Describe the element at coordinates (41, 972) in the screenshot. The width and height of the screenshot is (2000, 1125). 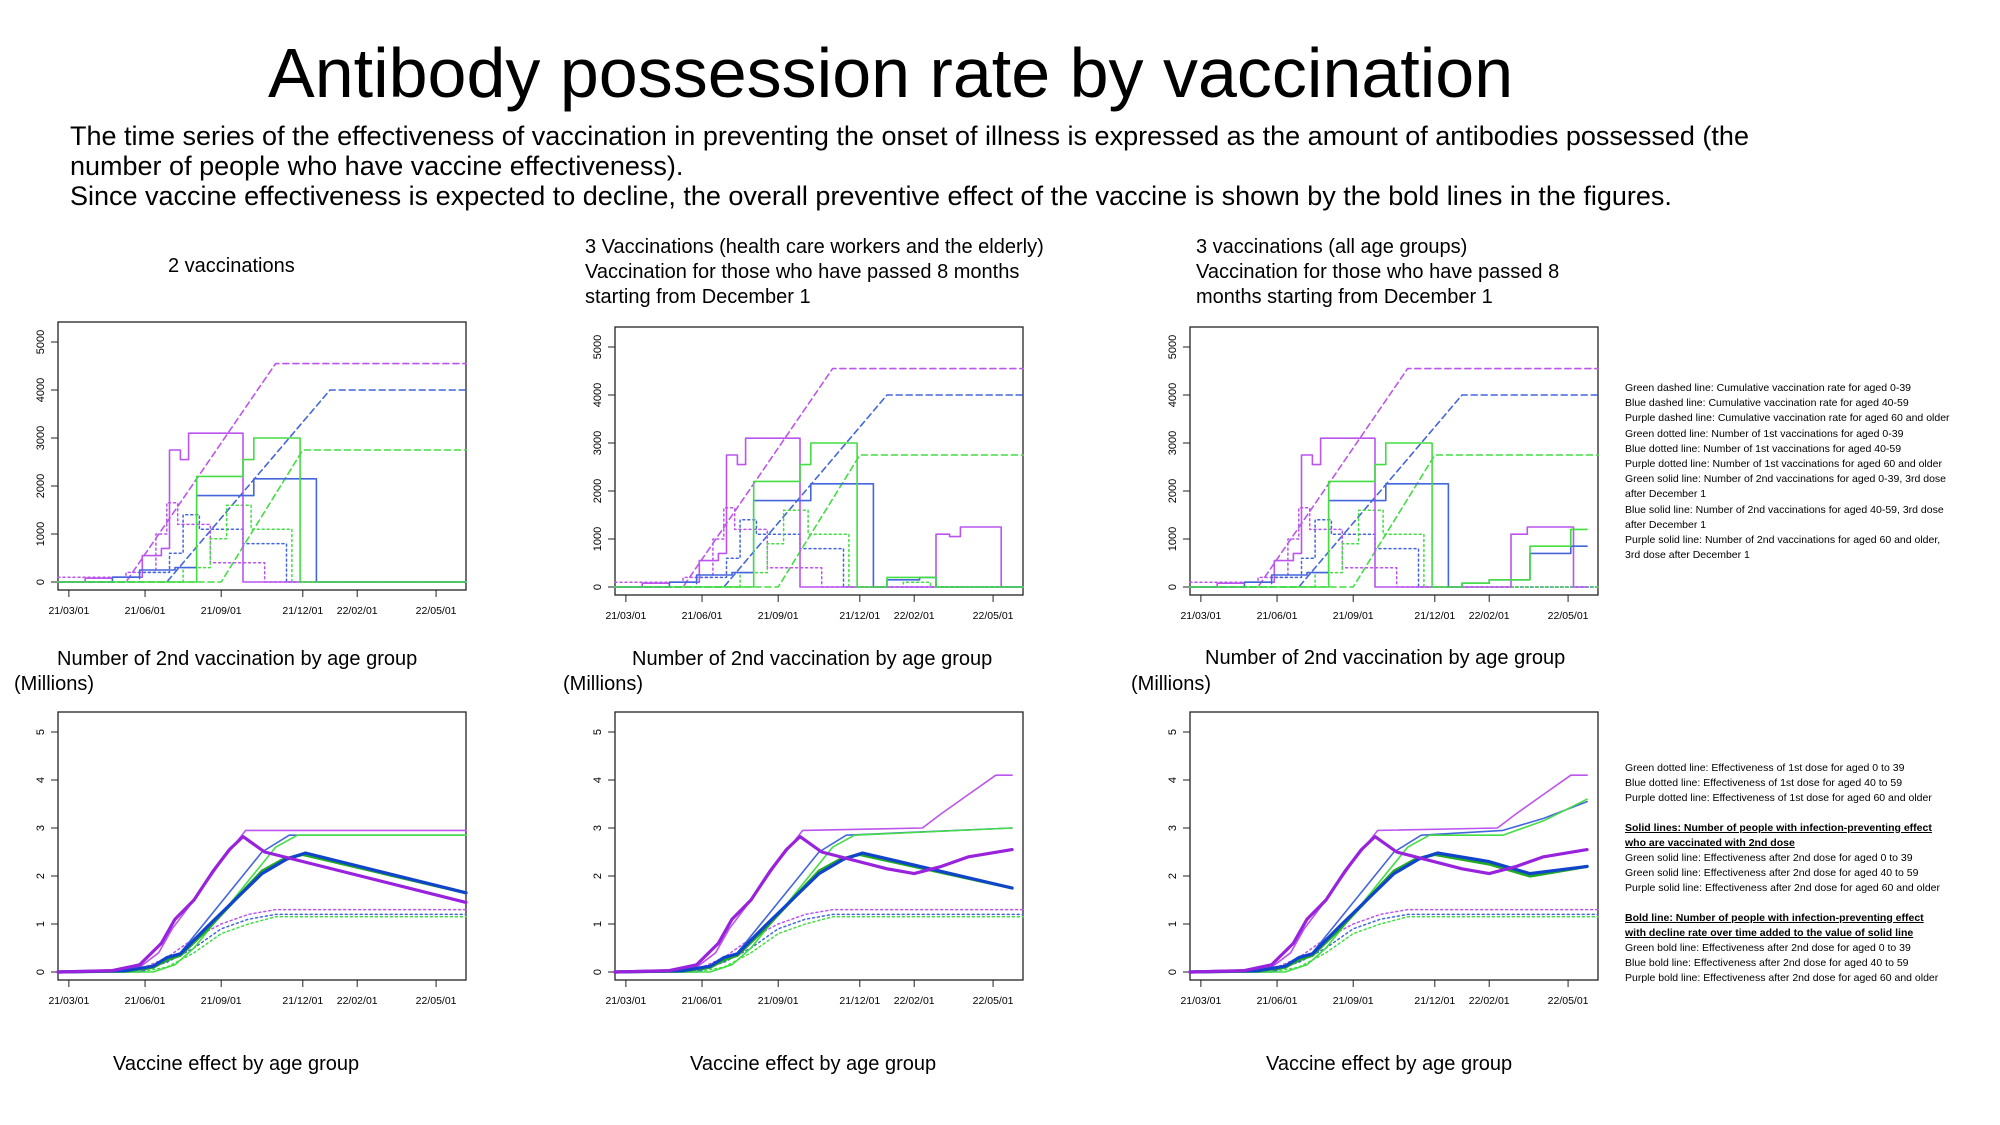
I see `y-tick-label: 0` at that location.